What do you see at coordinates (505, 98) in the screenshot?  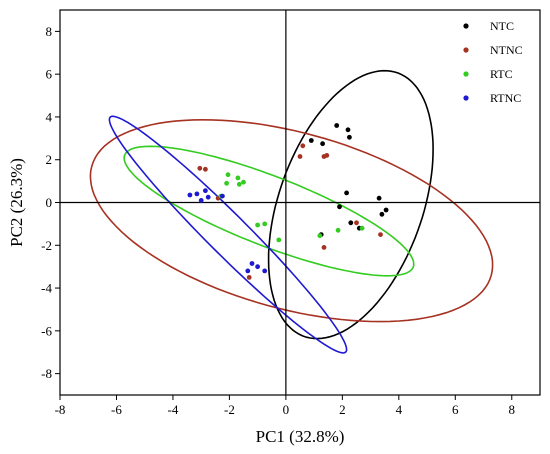 I see `legend-label: RTNC` at bounding box center [505, 98].